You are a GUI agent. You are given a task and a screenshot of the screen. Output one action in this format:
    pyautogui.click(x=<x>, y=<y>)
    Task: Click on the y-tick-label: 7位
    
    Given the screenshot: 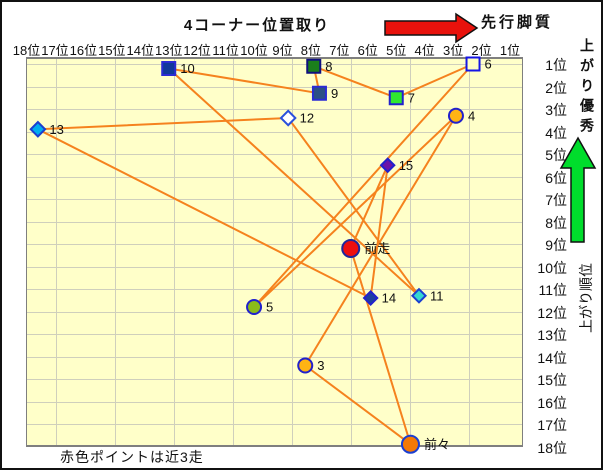 What is the action you would take?
    pyautogui.click(x=556, y=200)
    